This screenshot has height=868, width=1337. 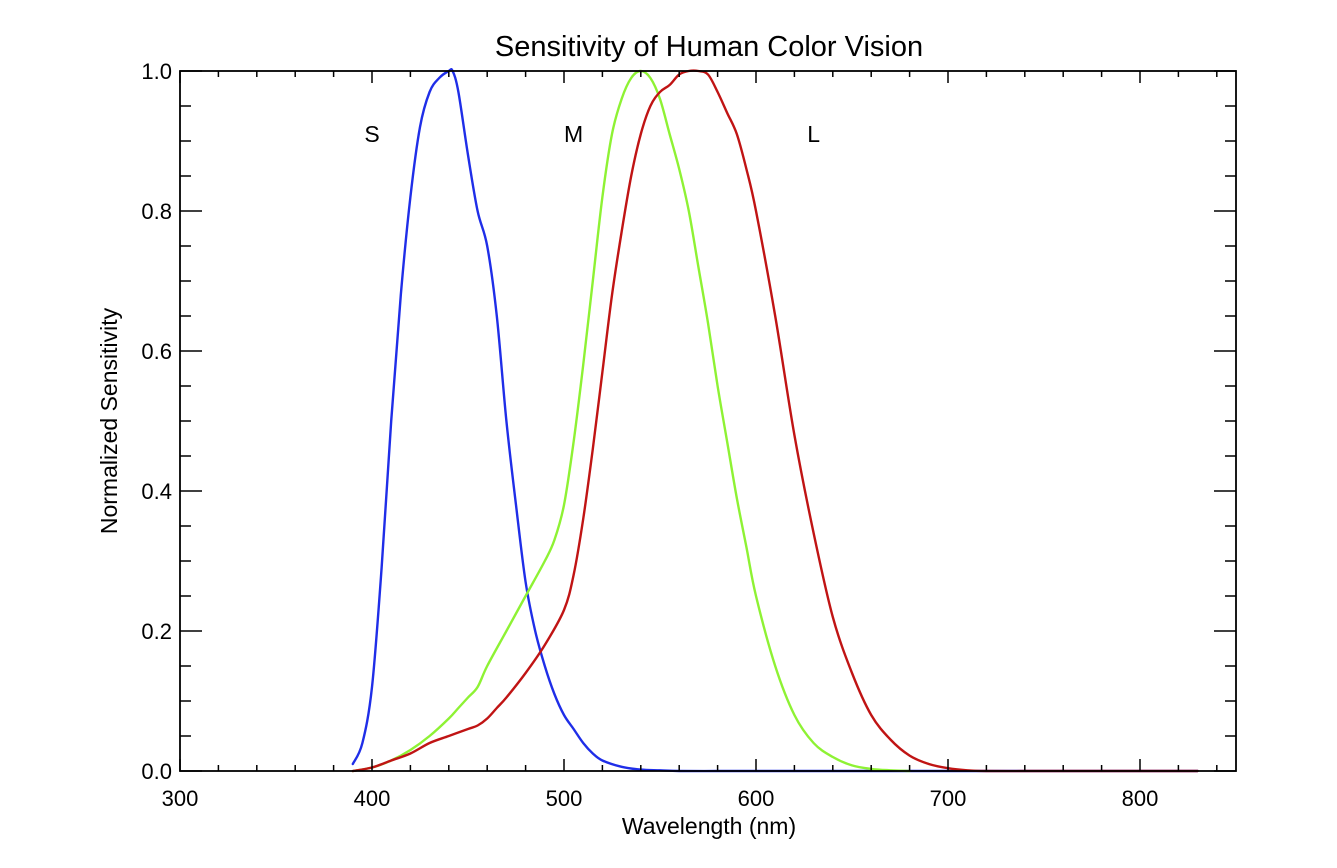 I want to click on x-tick-label: 700, so click(x=948, y=798).